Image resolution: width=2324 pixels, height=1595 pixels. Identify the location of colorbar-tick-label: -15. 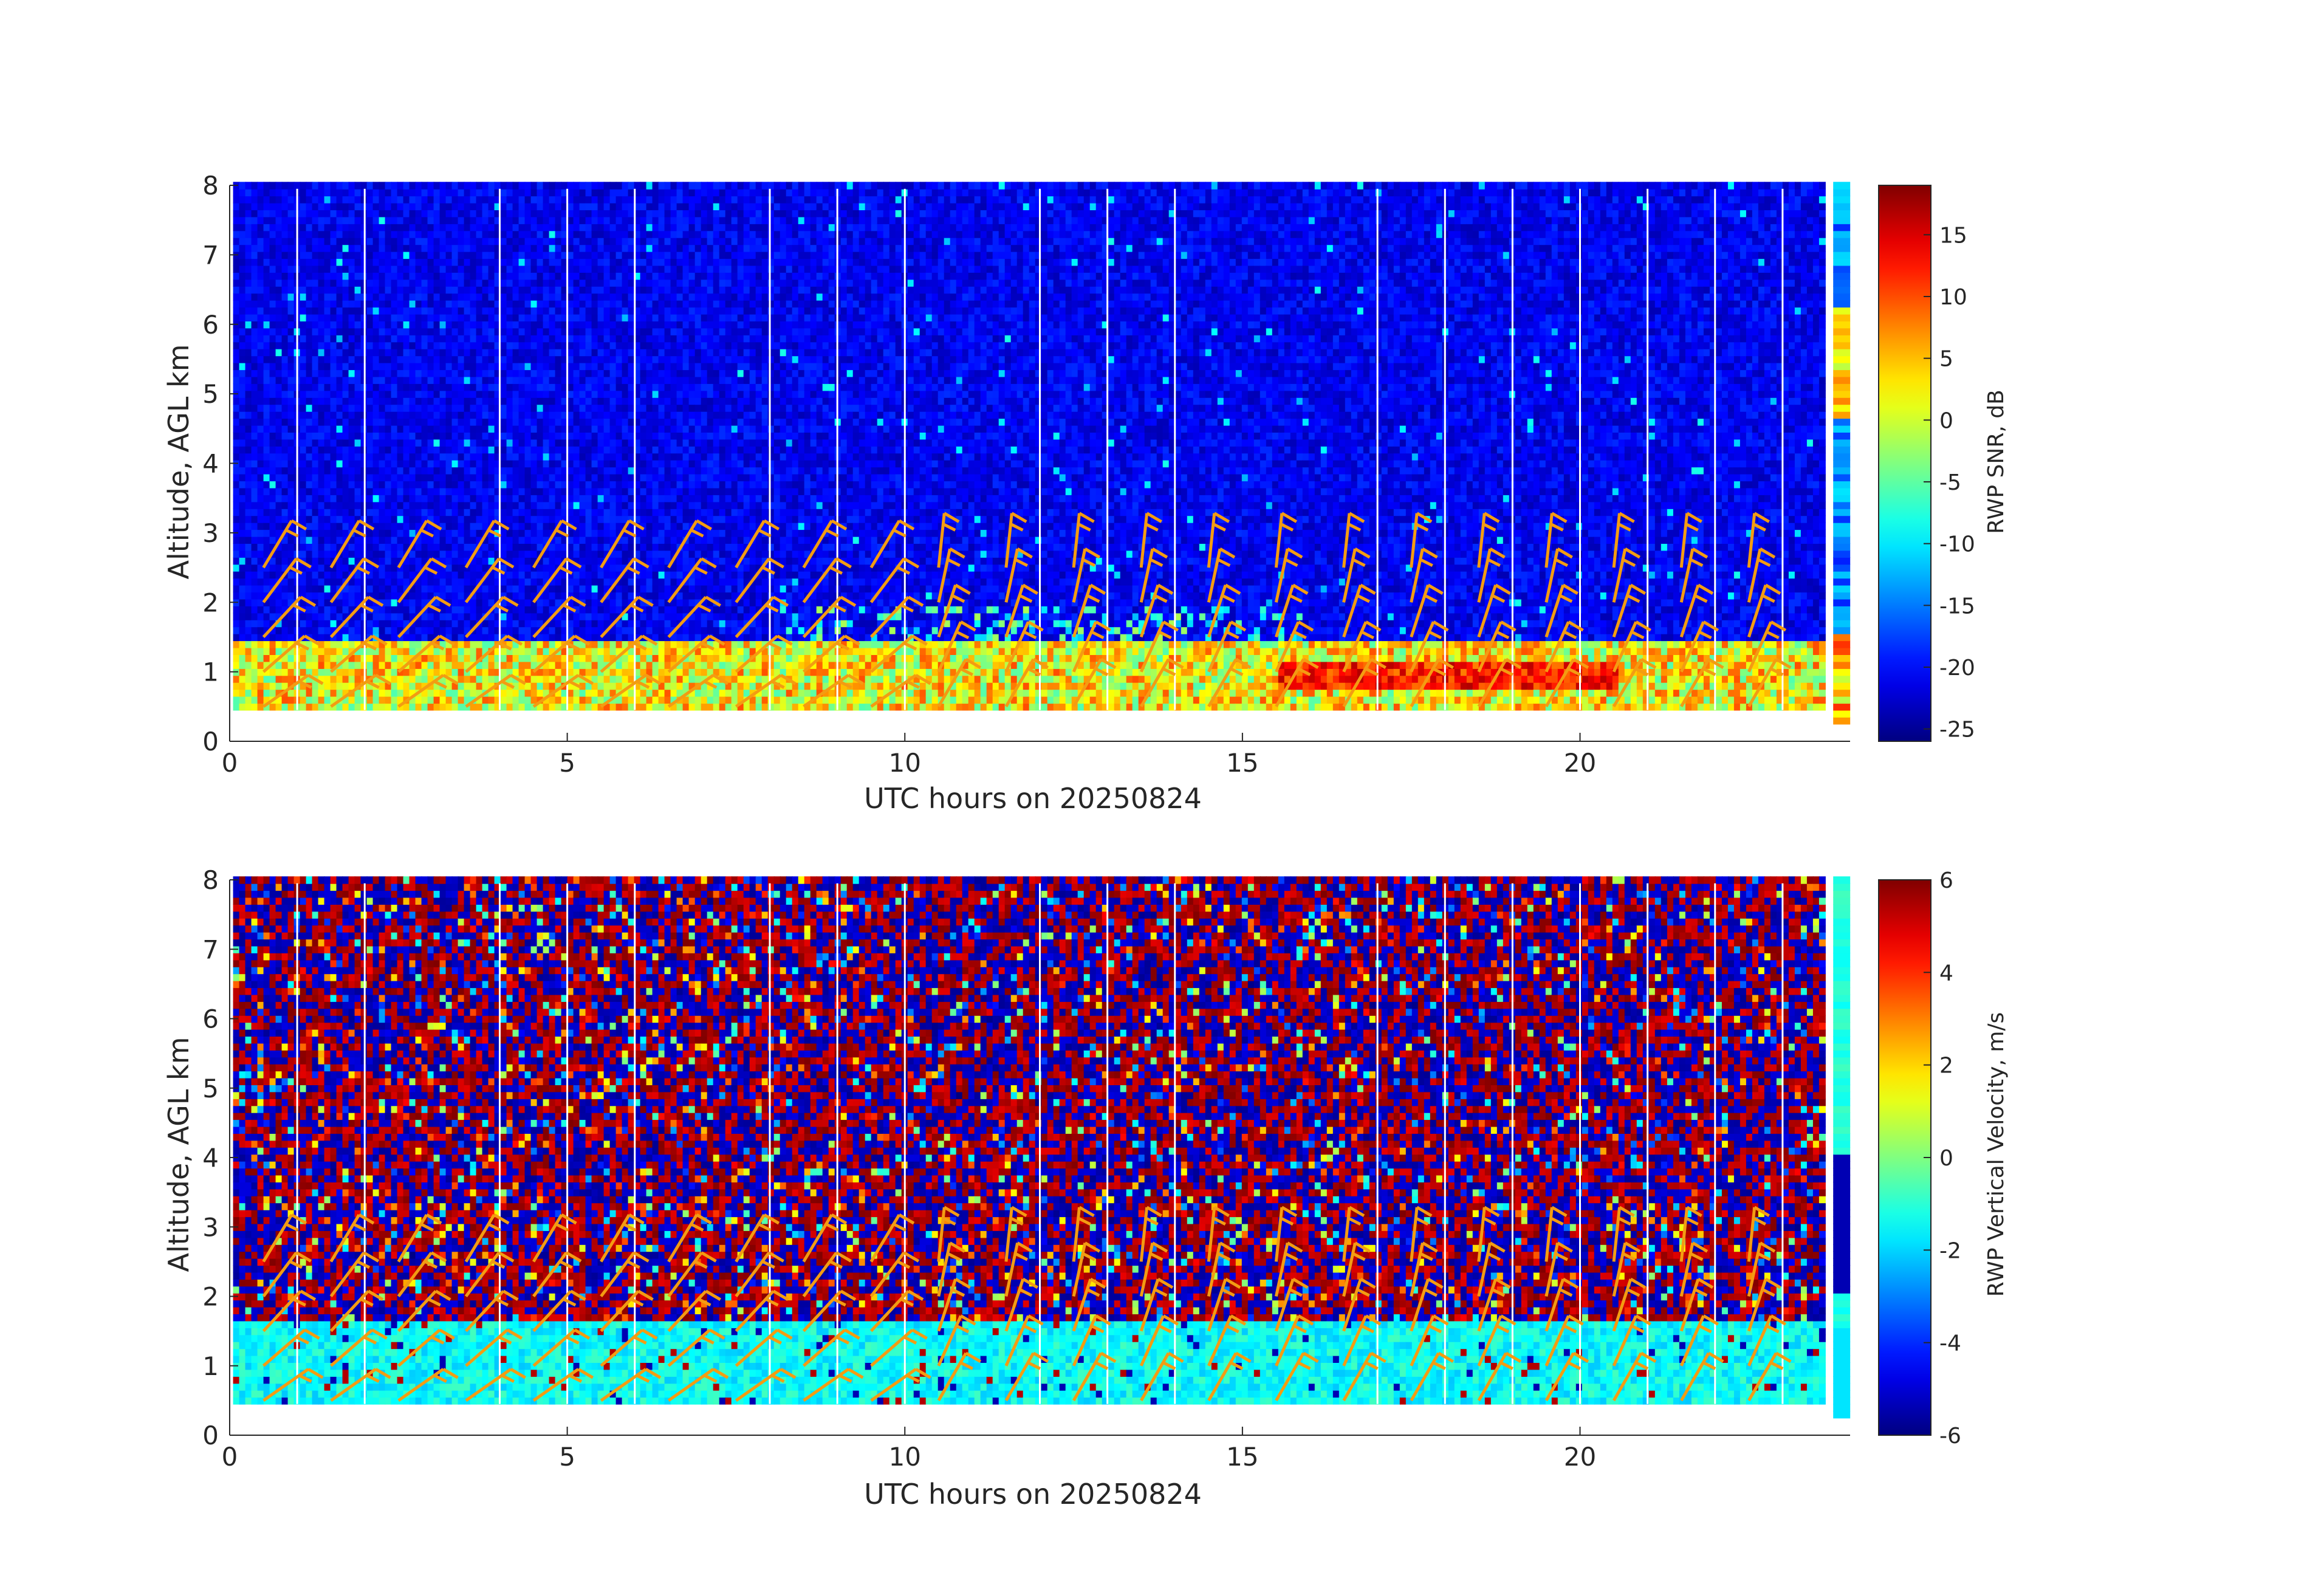
(1957, 606).